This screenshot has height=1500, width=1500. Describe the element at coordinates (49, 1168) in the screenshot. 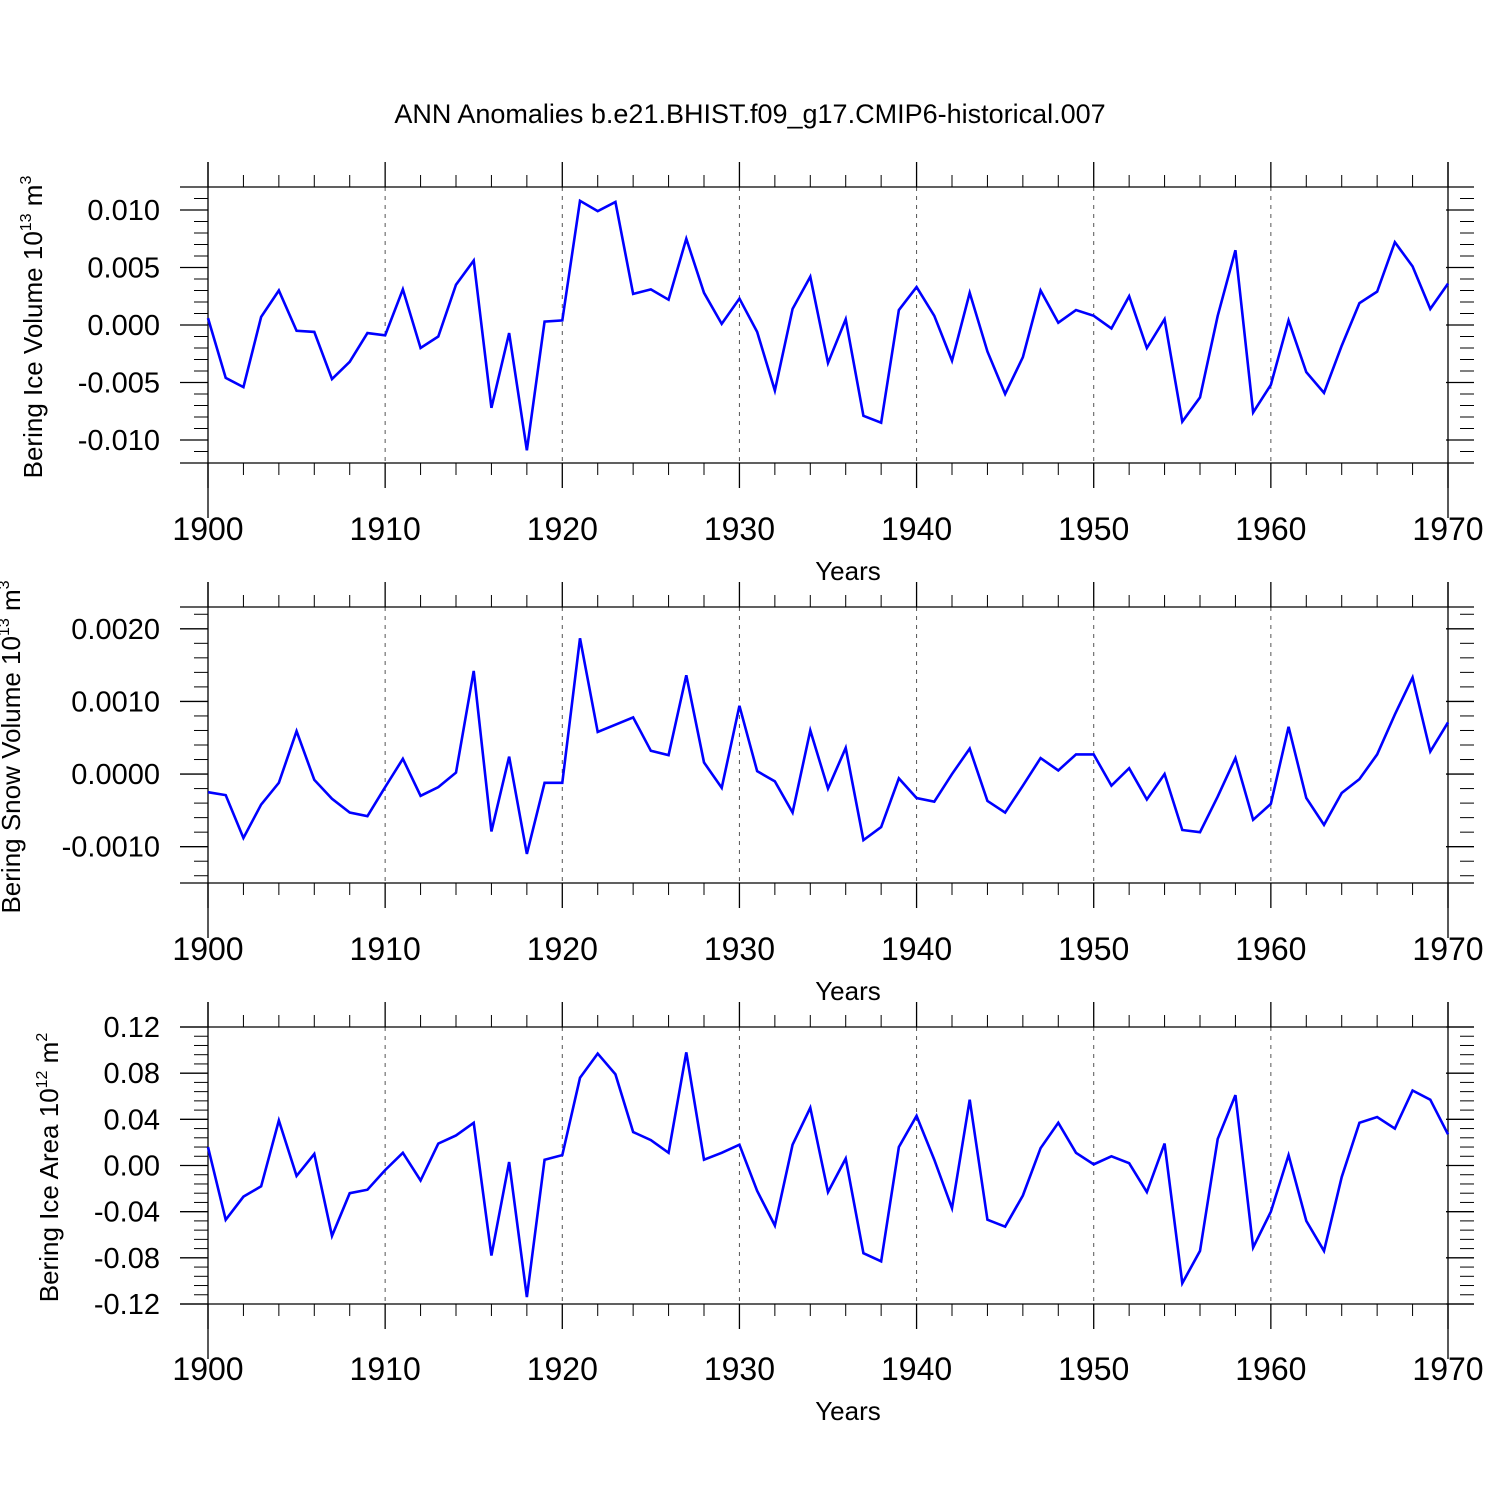

I see `y-axis-title: Bering Ice Area 1012 m2` at that location.